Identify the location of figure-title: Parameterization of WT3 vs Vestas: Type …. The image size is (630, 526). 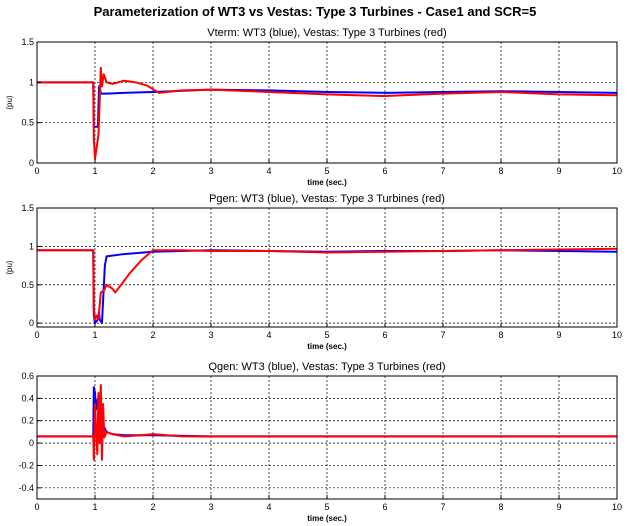
(315, 11).